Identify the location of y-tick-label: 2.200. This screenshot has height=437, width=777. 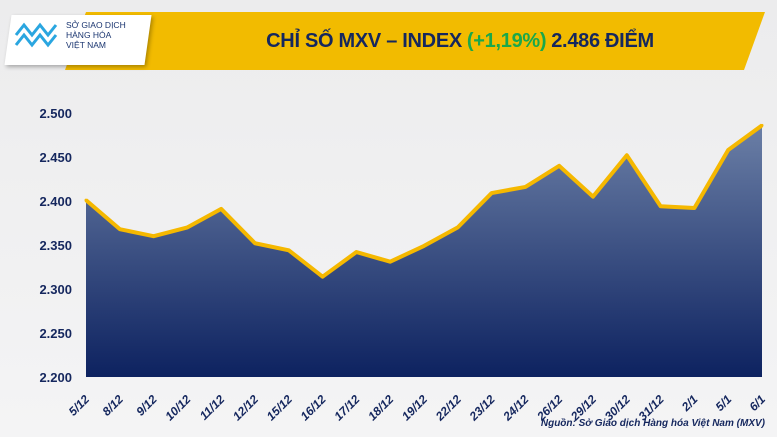
(55, 377).